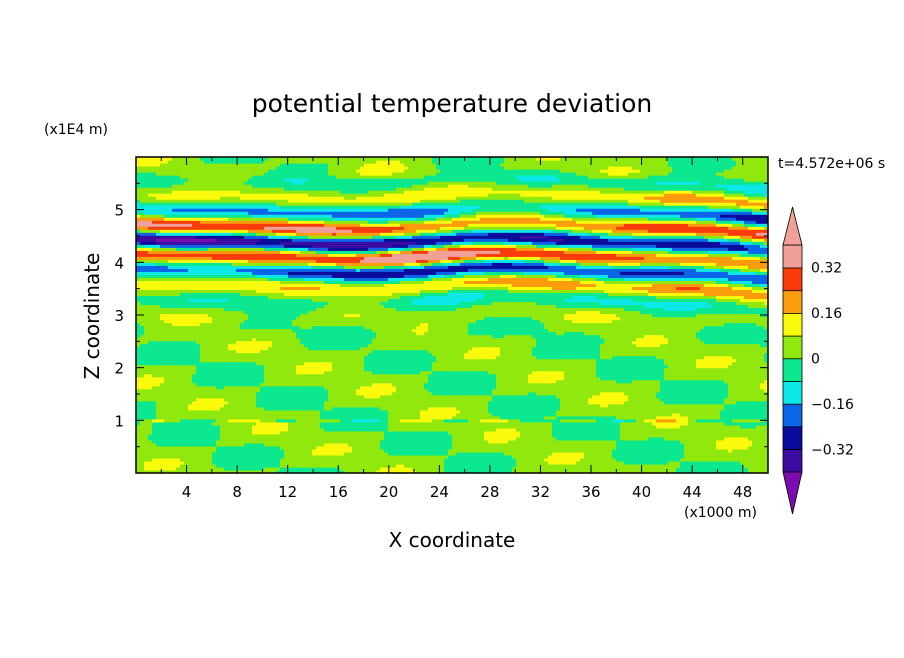 Image resolution: width=904 pixels, height=658 pixels. I want to click on y-tick-label: 5, so click(119, 211).